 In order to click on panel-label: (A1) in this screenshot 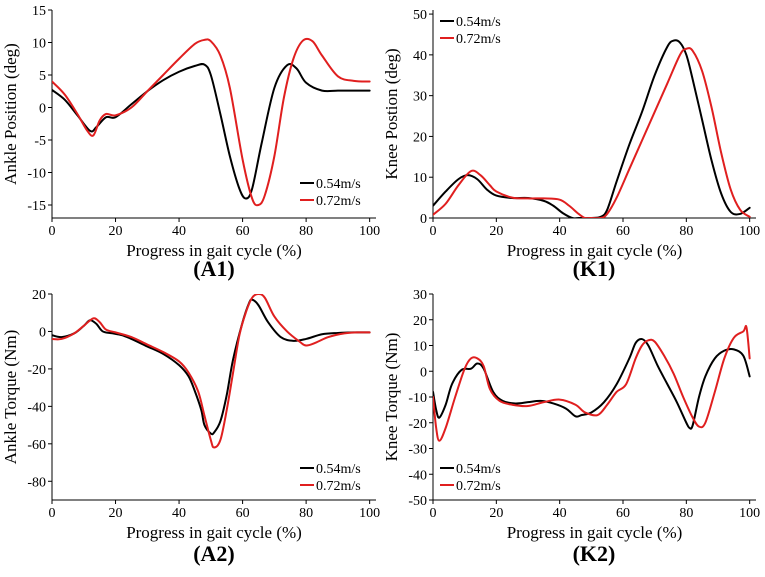, I will do `click(214, 268)`.